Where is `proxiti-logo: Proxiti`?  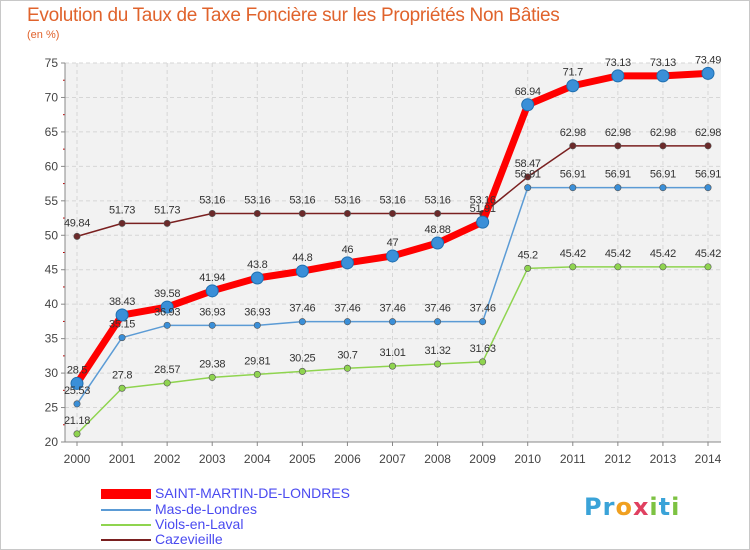 proxiti-logo: Proxiti is located at coordinates (632, 507).